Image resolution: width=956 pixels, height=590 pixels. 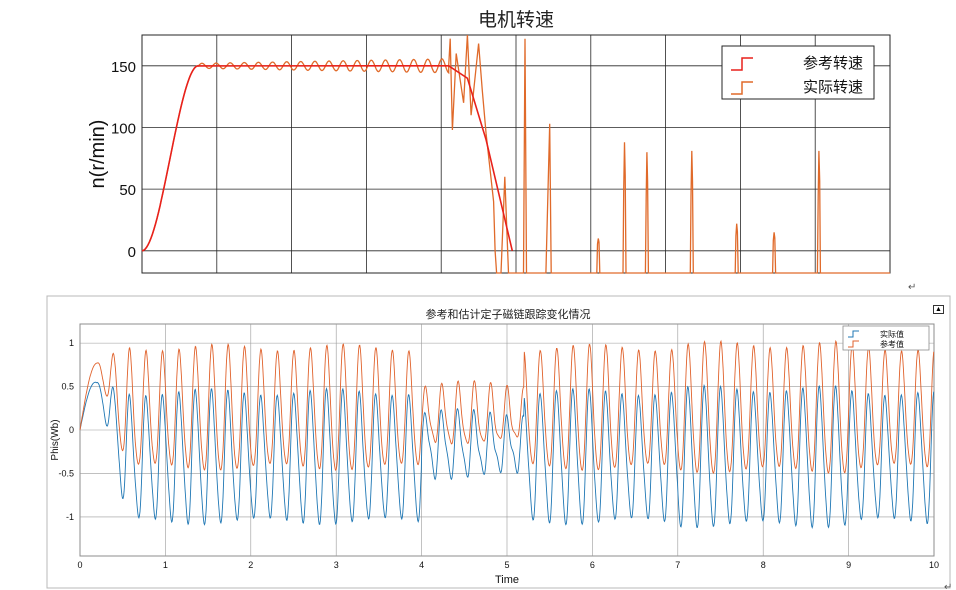 I want to click on expand-icon: ▲, so click(x=938, y=309).